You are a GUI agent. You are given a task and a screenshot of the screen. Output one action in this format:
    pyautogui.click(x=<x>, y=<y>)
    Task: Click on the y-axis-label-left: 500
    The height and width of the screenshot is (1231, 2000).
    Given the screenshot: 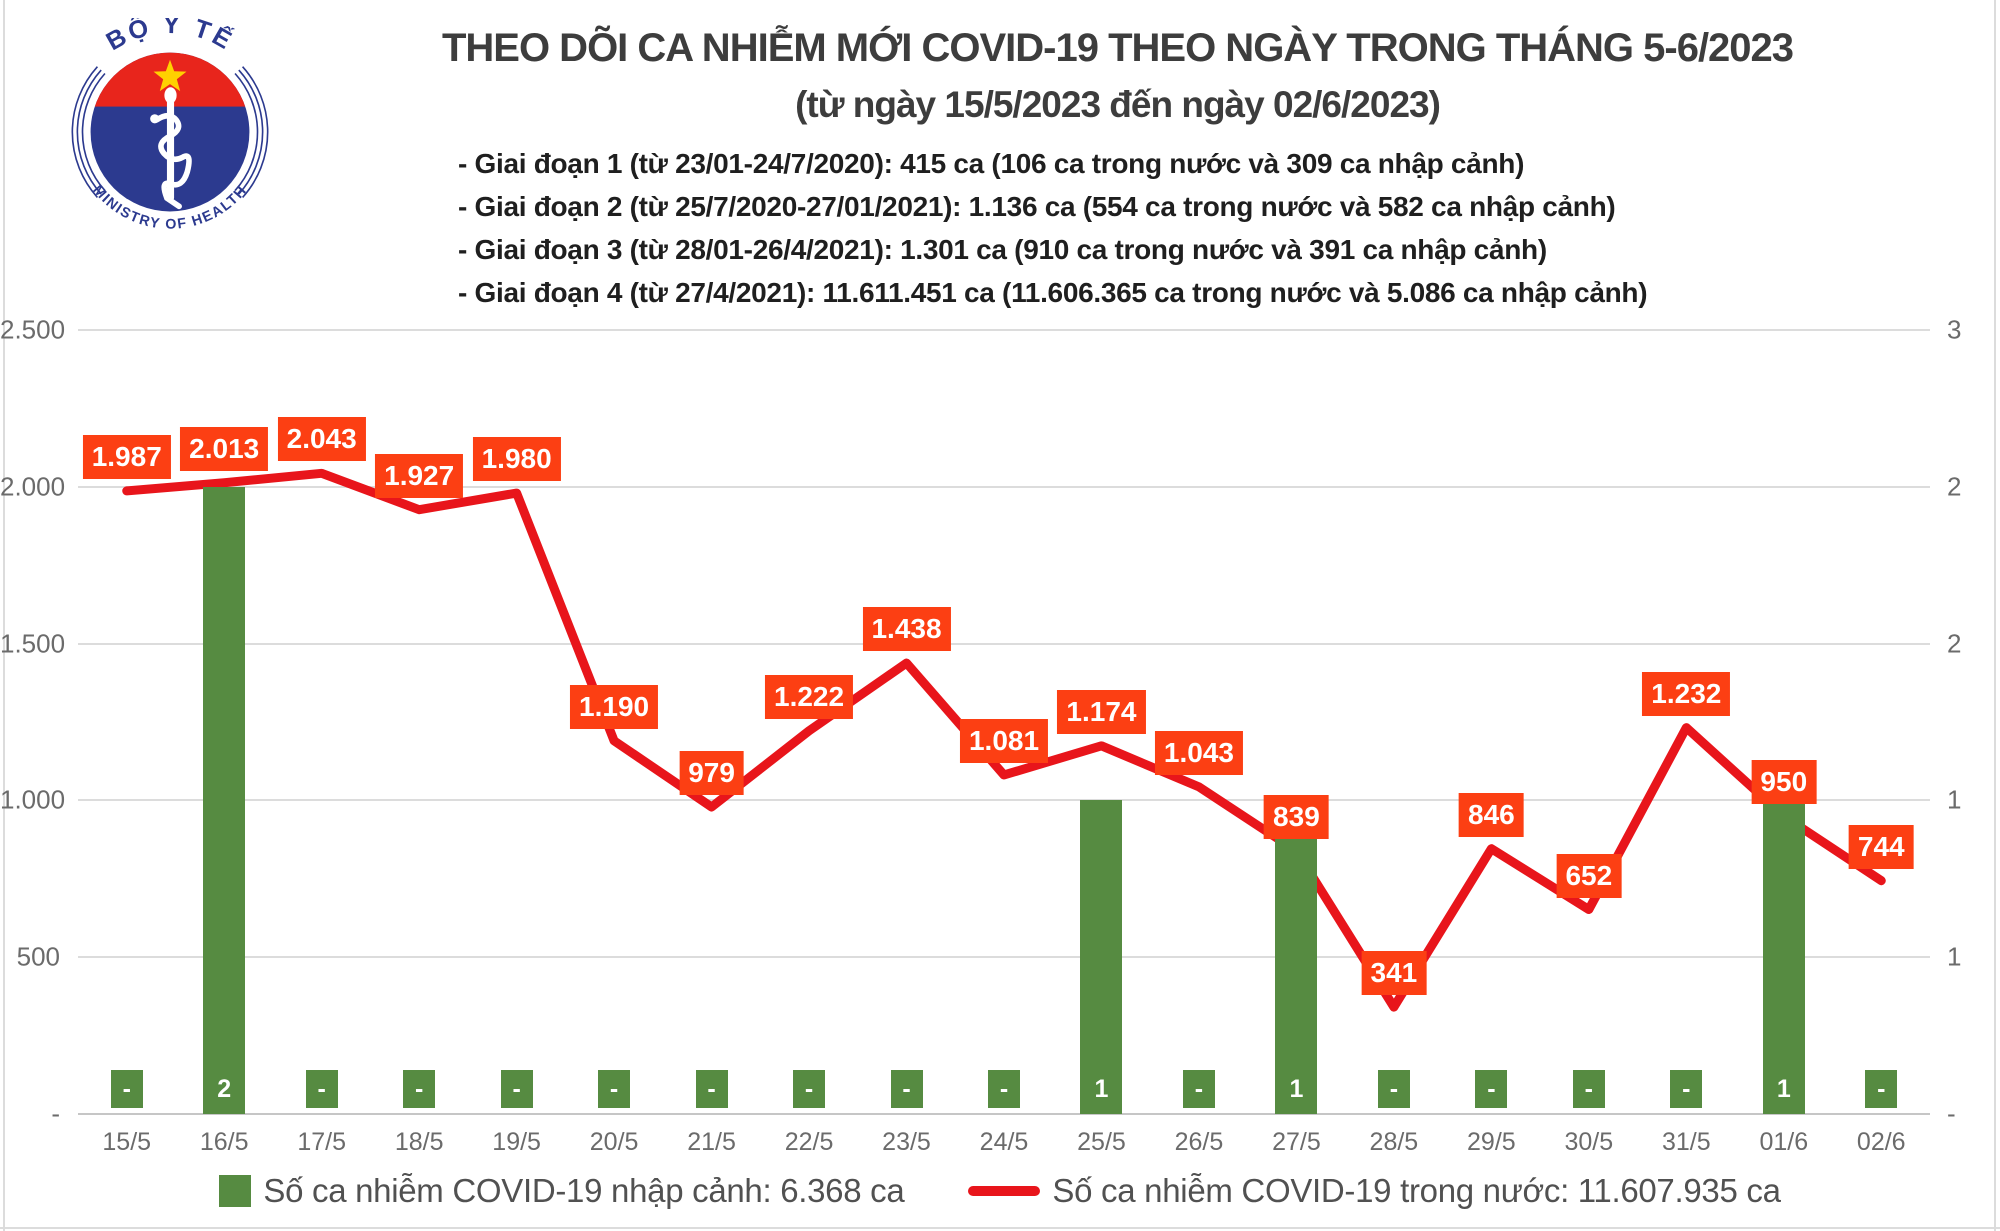 What is the action you would take?
    pyautogui.click(x=38, y=956)
    